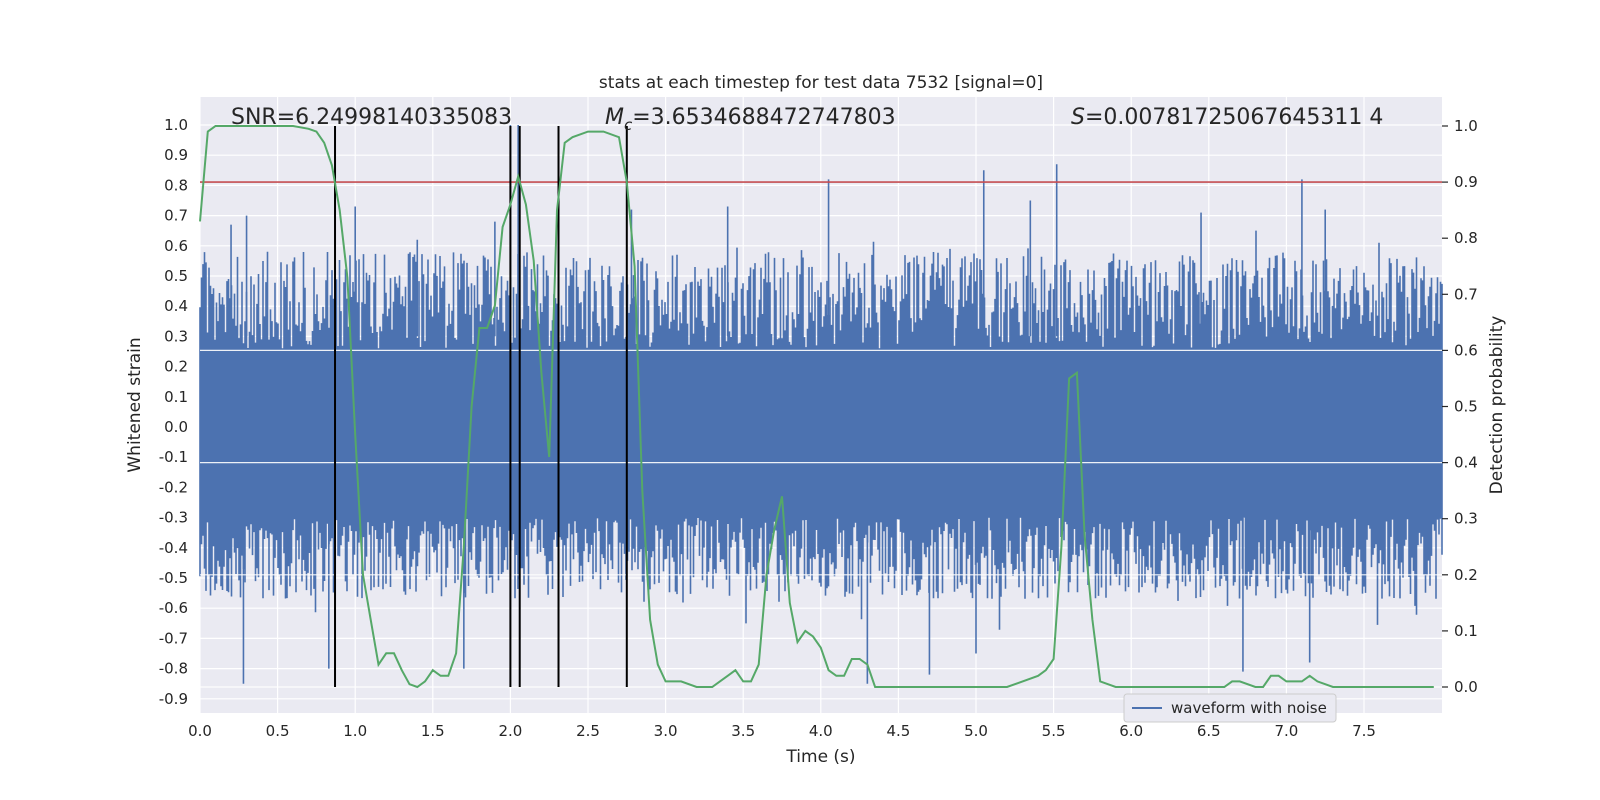 The image size is (1600, 800). I want to click on y-left-tick-label: 0.8, so click(176, 185).